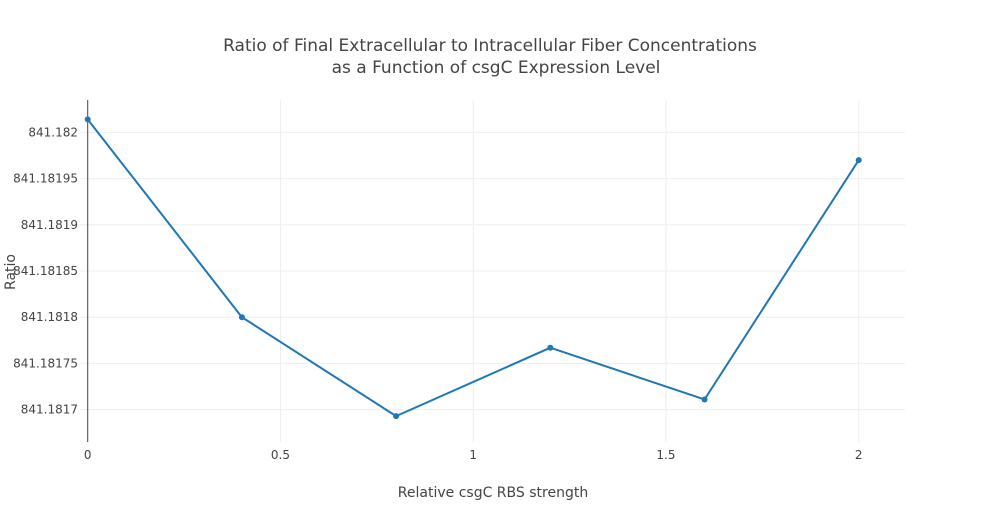  Describe the element at coordinates (493, 493) in the screenshot. I see `x-axis-title: Relative csgC RBS strength` at that location.